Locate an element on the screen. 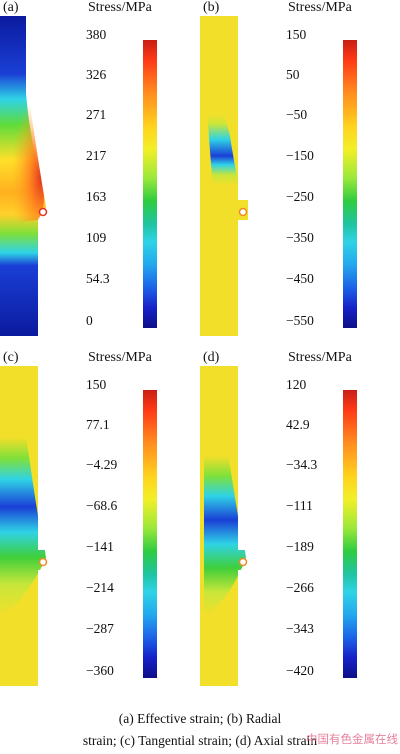 This screenshot has height=754, width=400. colorbar-tick: −34.3 is located at coordinates (302, 464).